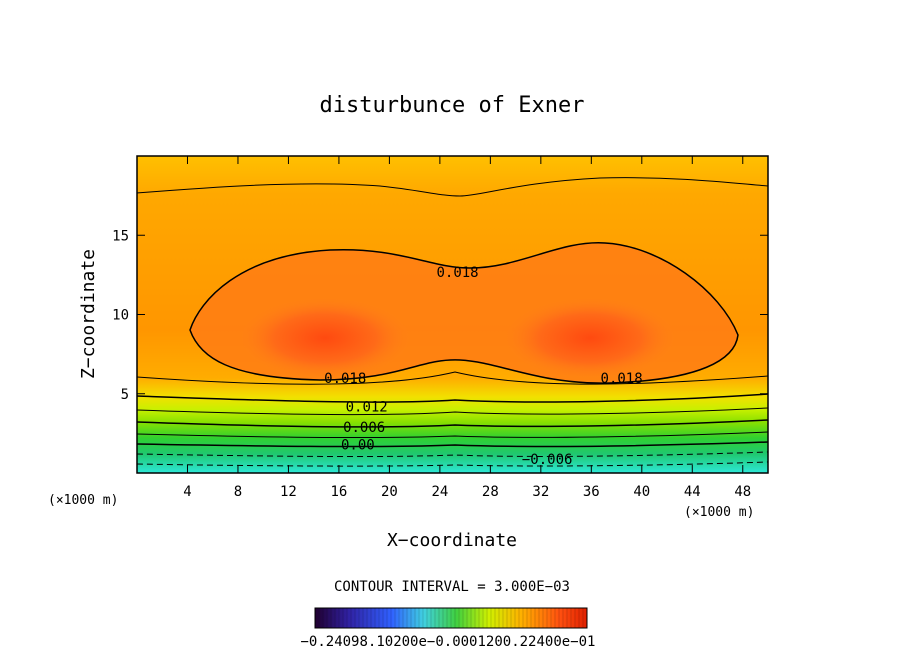 The width and height of the screenshot is (904, 654). I want to click on colorbar-tick-labels: −0.24098.10200e−0.0001200.22400e−01, so click(447, 642).